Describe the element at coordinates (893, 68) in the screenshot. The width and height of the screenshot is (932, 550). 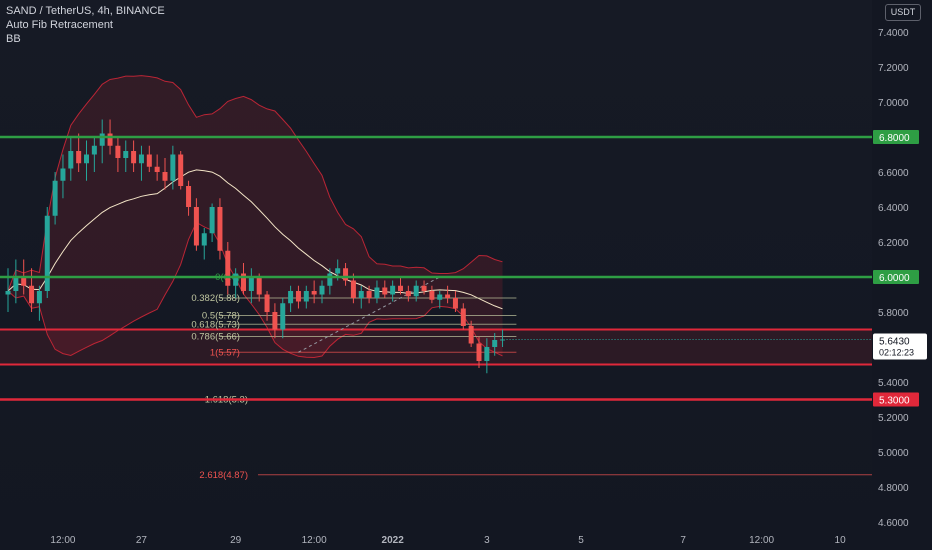
I see `price-tick-label: 7.2000` at that location.